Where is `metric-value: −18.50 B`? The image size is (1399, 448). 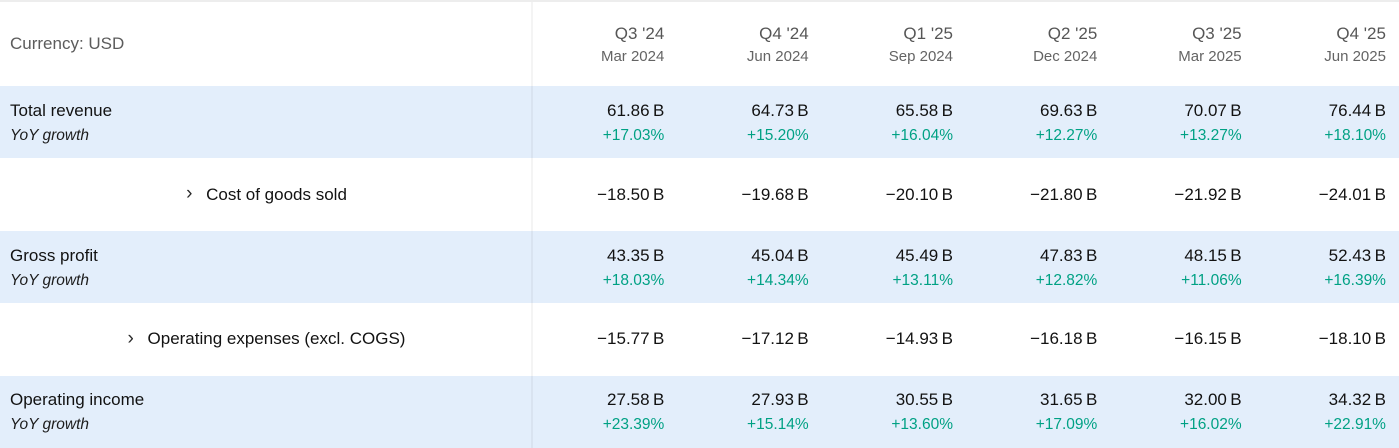 metric-value: −18.50 B is located at coordinates (631, 194).